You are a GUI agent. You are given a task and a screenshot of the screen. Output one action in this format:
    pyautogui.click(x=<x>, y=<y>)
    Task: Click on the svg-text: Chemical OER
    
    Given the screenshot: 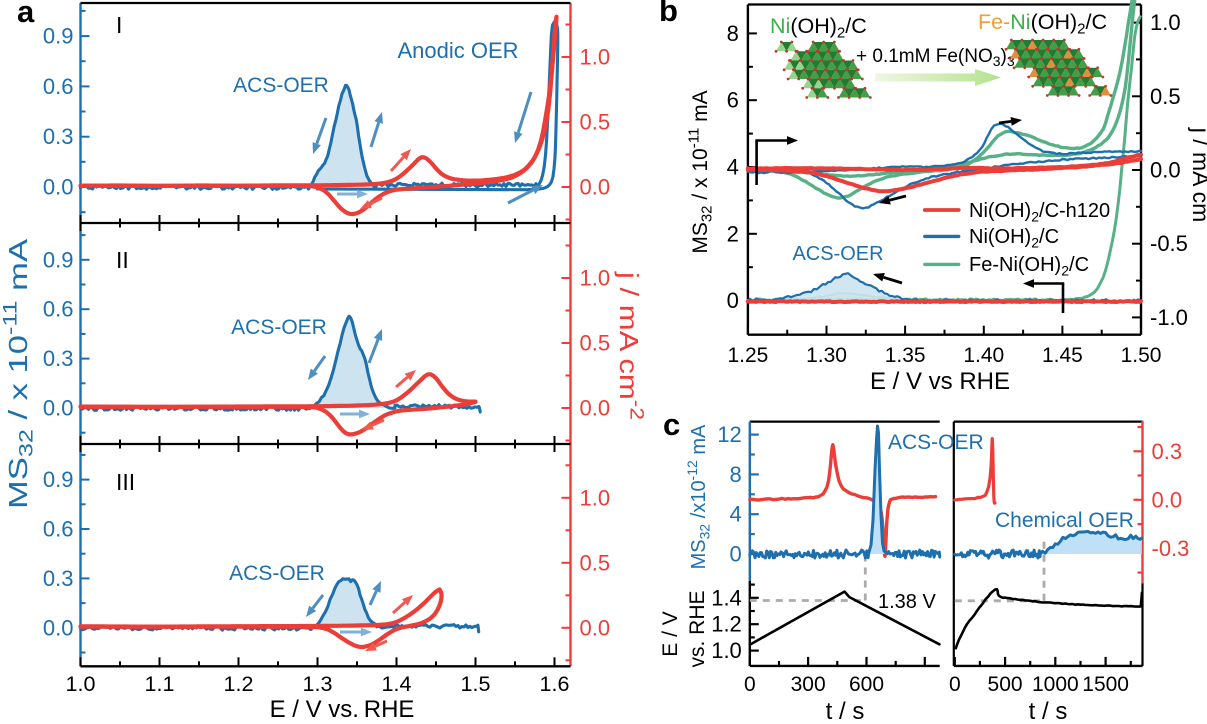 What is the action you would take?
    pyautogui.click(x=1064, y=520)
    